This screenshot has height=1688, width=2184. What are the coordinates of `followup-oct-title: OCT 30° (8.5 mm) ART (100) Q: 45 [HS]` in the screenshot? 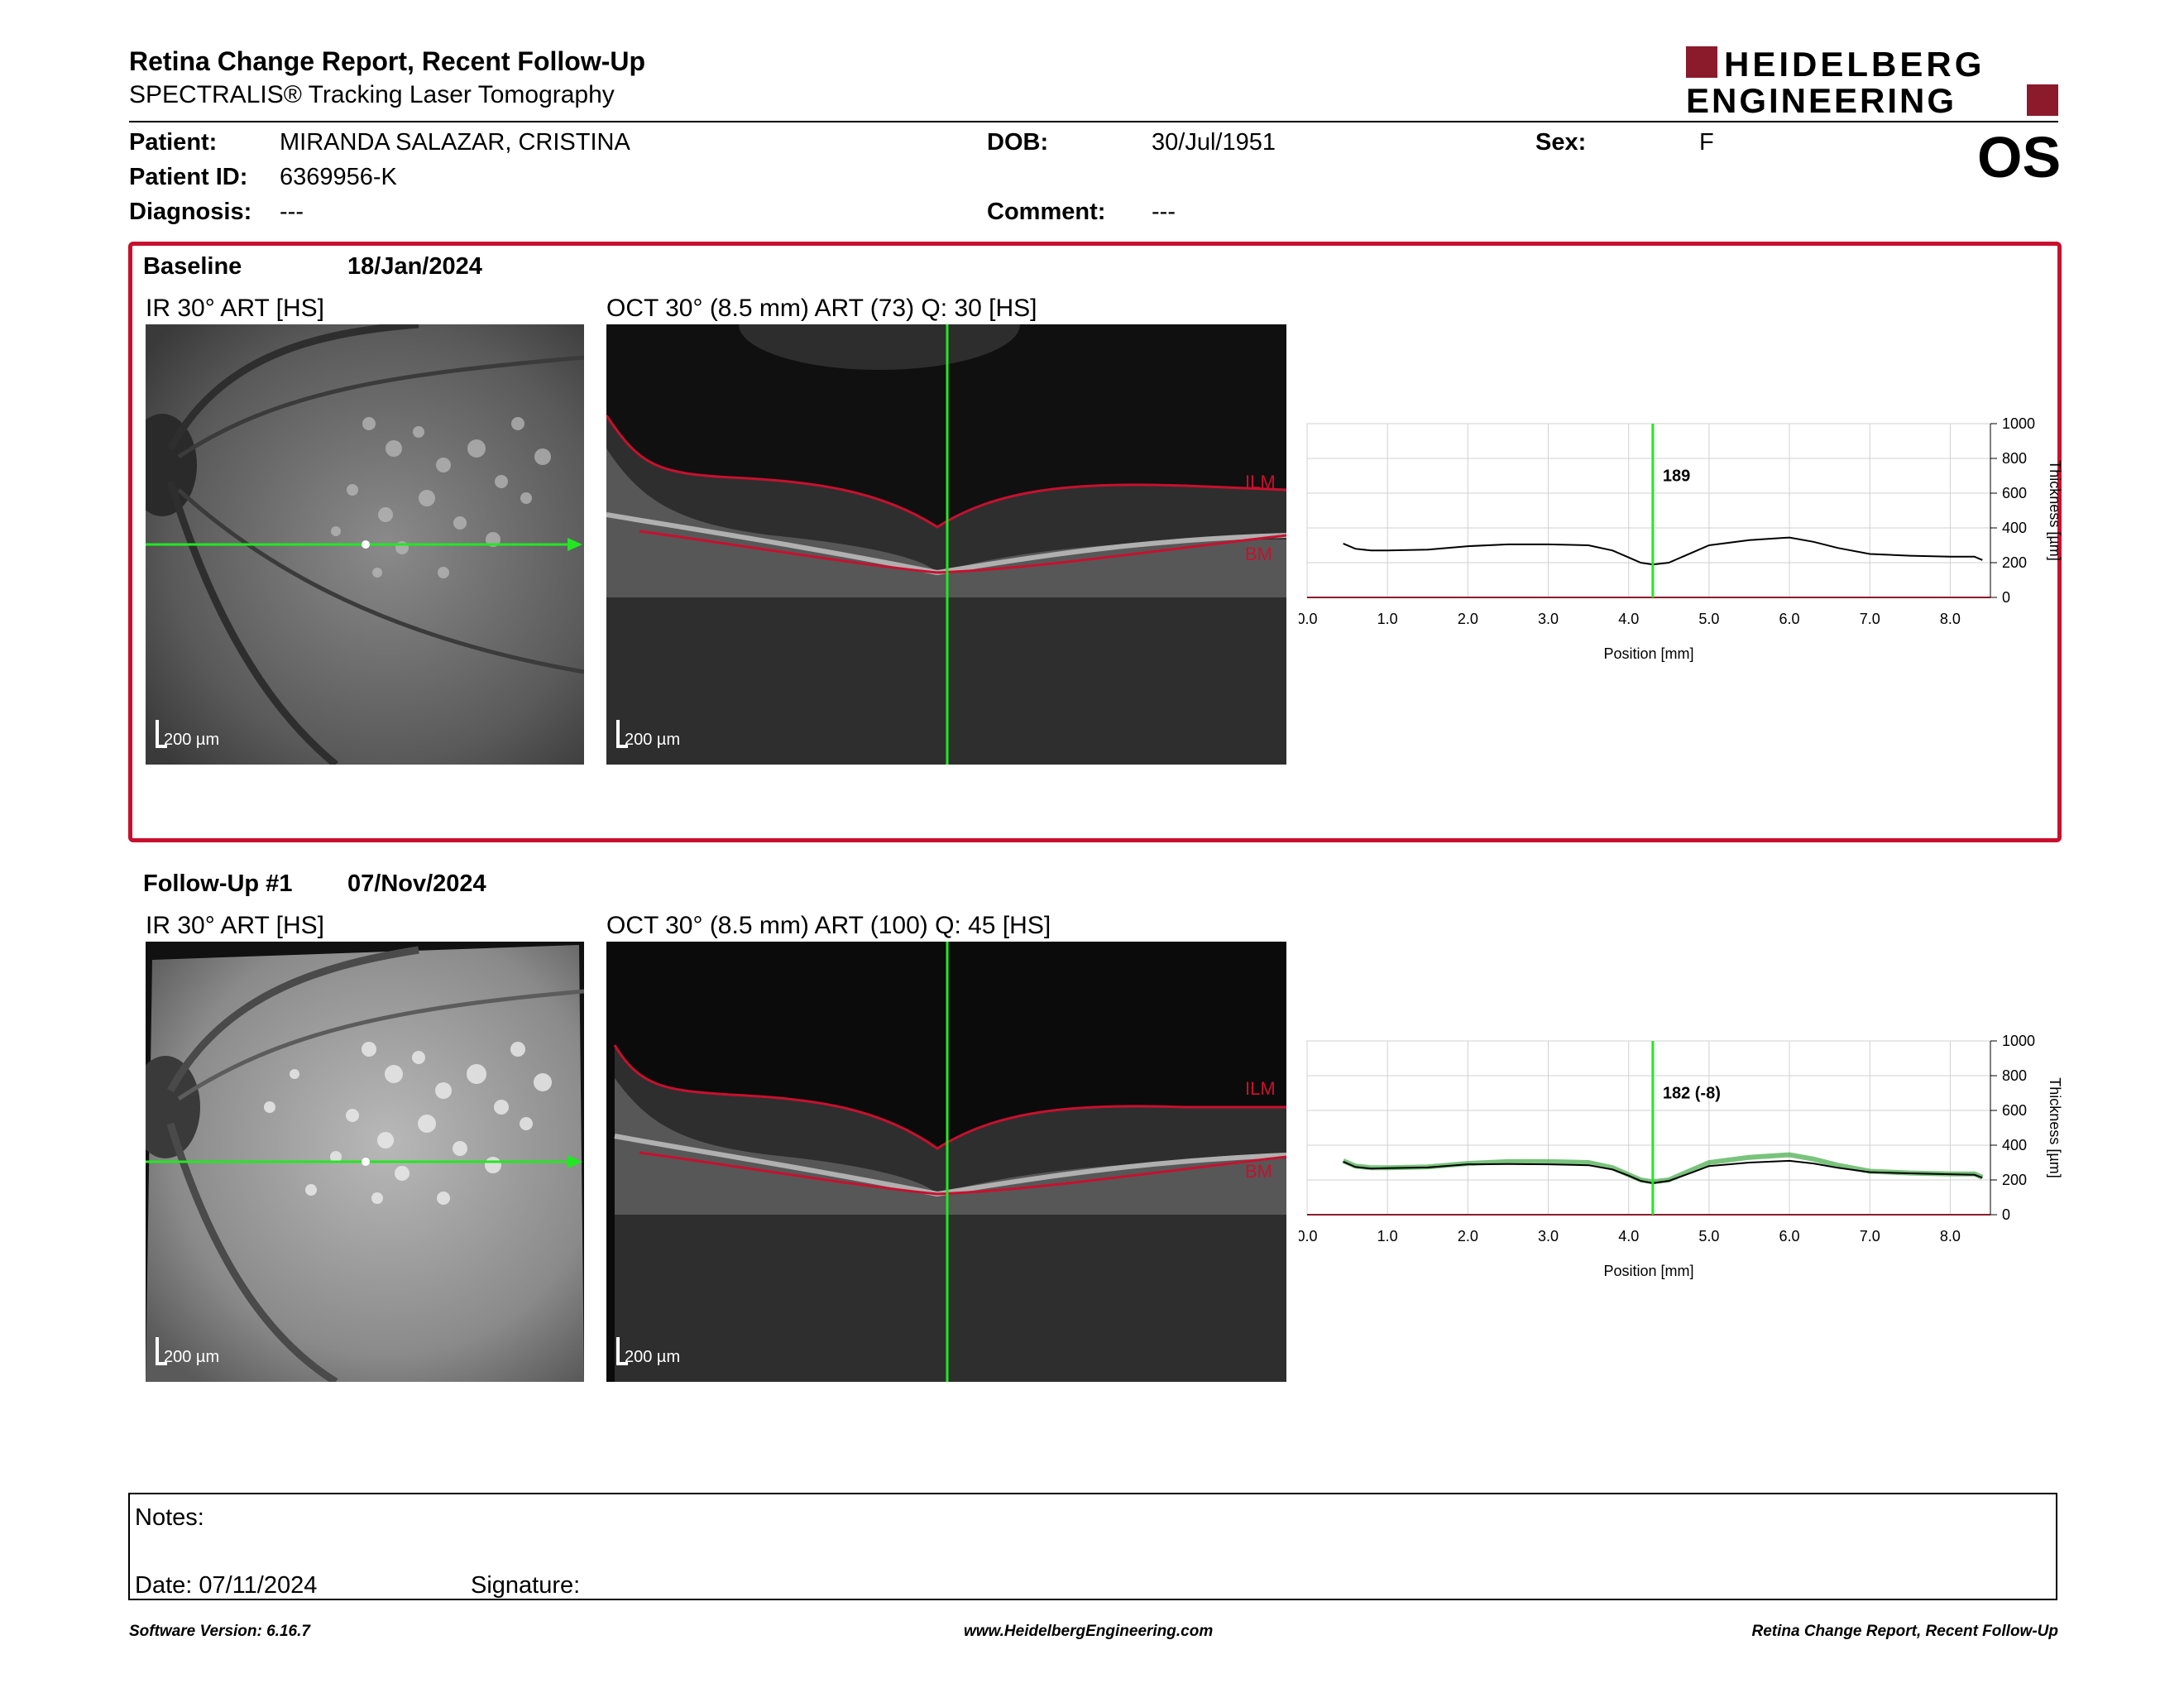 It's located at (828, 925).